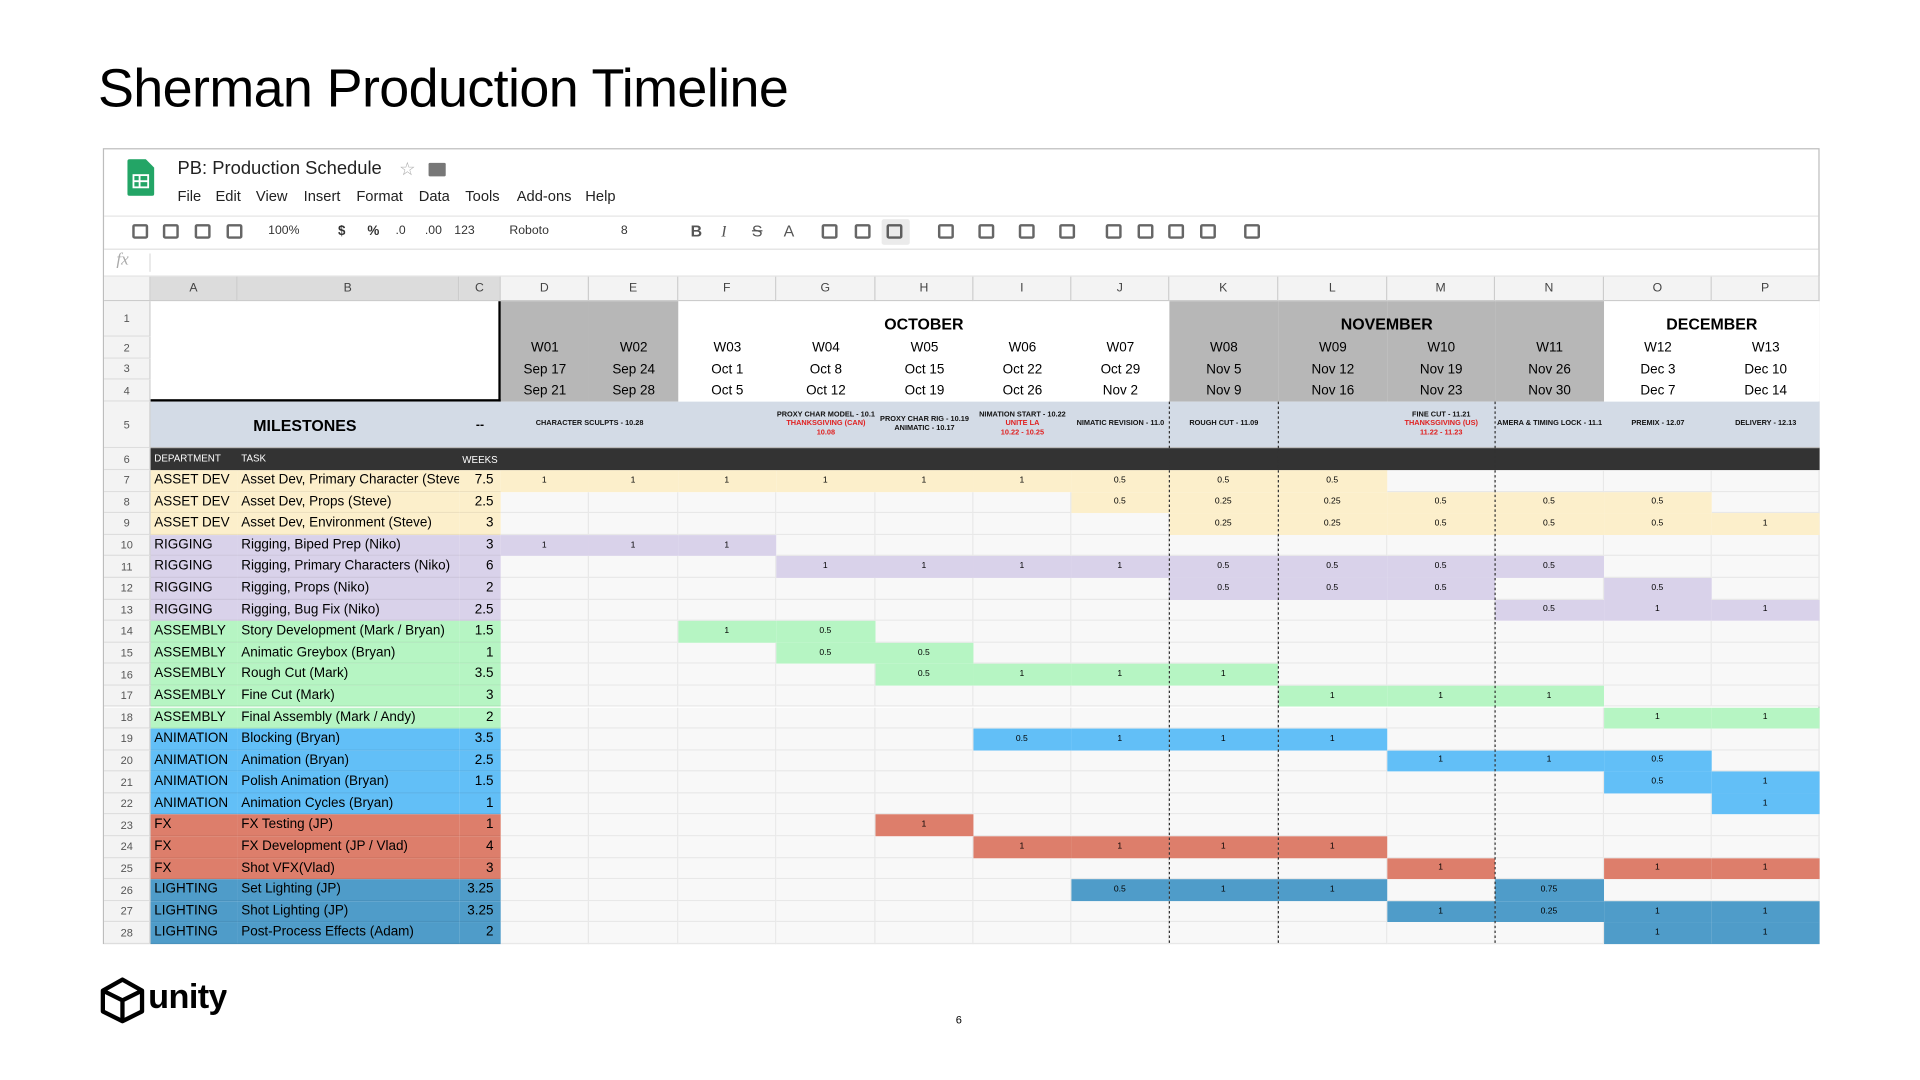  I want to click on toolbar-item: 123, so click(464, 231).